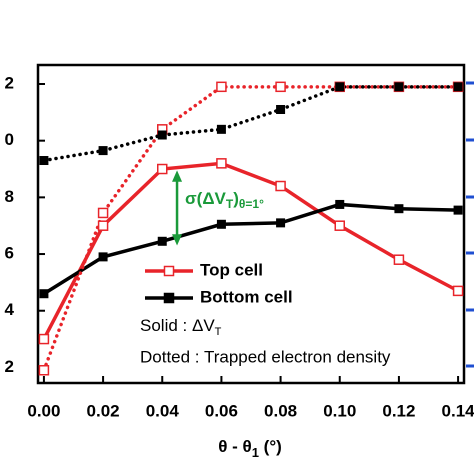 This screenshot has height=474, width=474. What do you see at coordinates (470, 224) in the screenshot?
I see `right-axis-ticks` at bounding box center [470, 224].